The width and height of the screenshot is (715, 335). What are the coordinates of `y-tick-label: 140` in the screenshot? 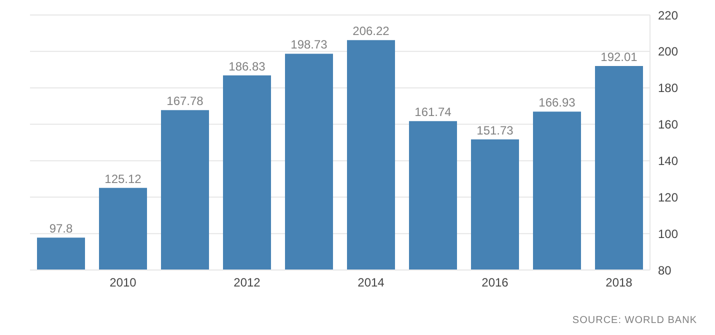 It's located at (668, 161).